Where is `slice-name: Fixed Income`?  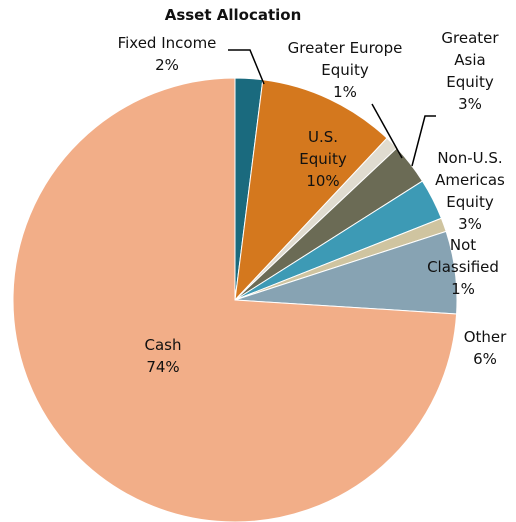 slice-name: Fixed Income is located at coordinates (167, 43).